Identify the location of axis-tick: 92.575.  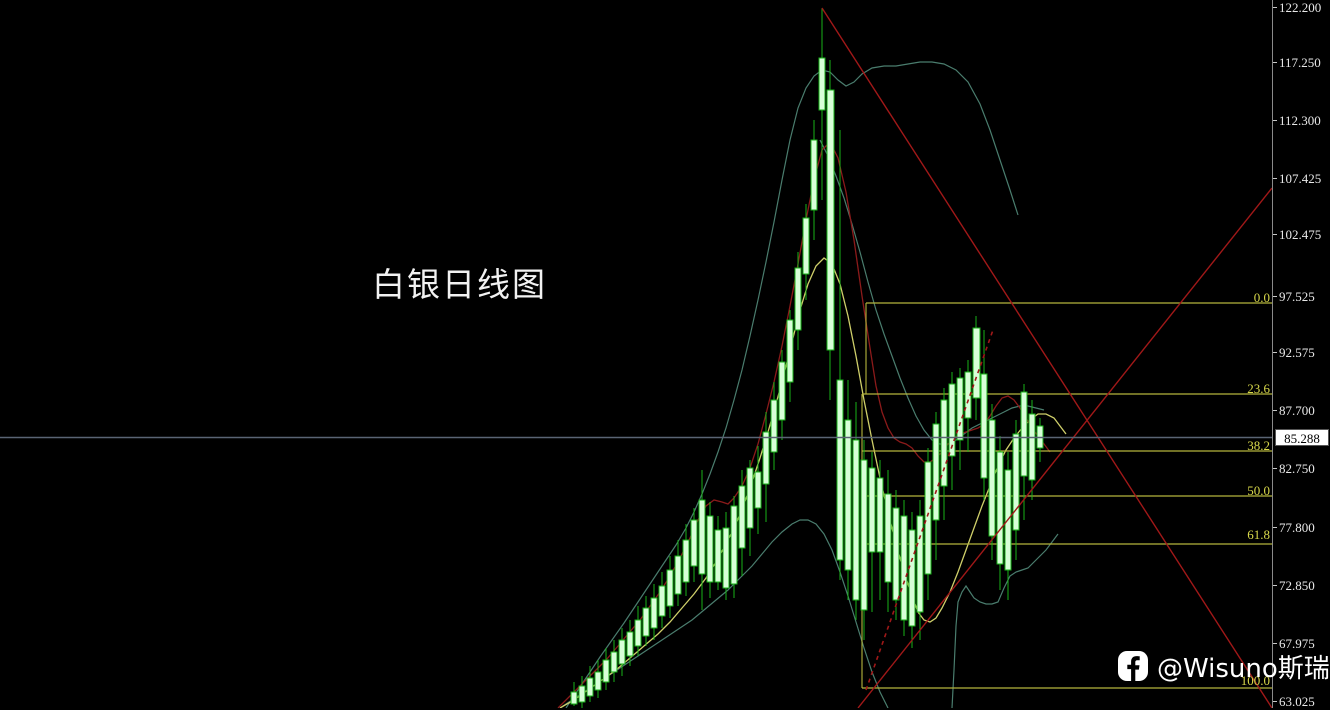
(1301, 353).